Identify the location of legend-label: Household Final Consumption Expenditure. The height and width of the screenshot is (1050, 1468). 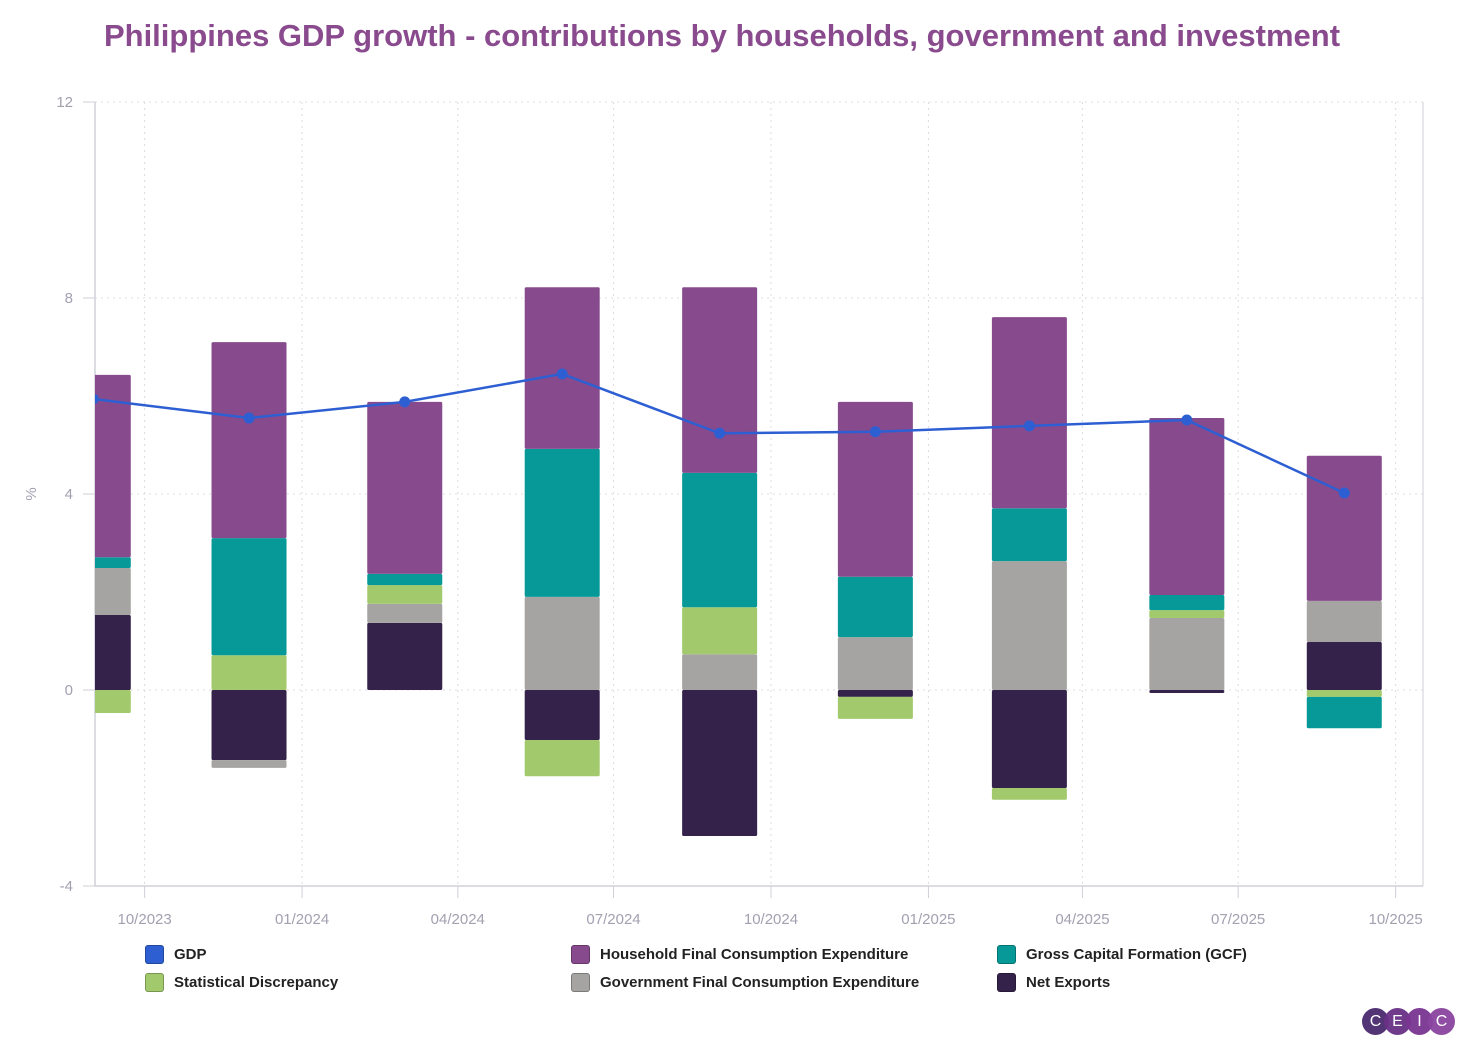
(754, 954).